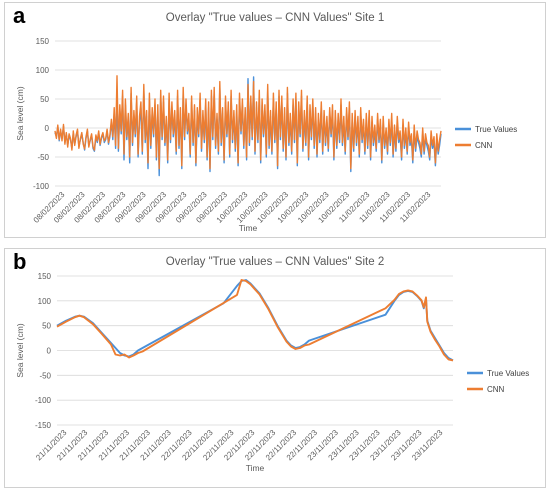  Describe the element at coordinates (43, 425) in the screenshot. I see `y-tick-label: -150` at that location.